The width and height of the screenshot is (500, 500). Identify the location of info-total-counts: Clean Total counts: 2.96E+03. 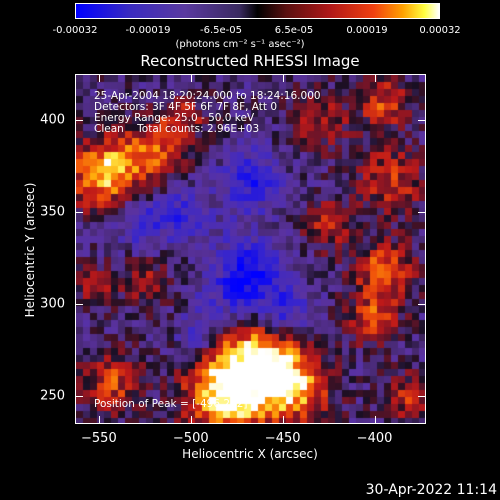
(177, 129).